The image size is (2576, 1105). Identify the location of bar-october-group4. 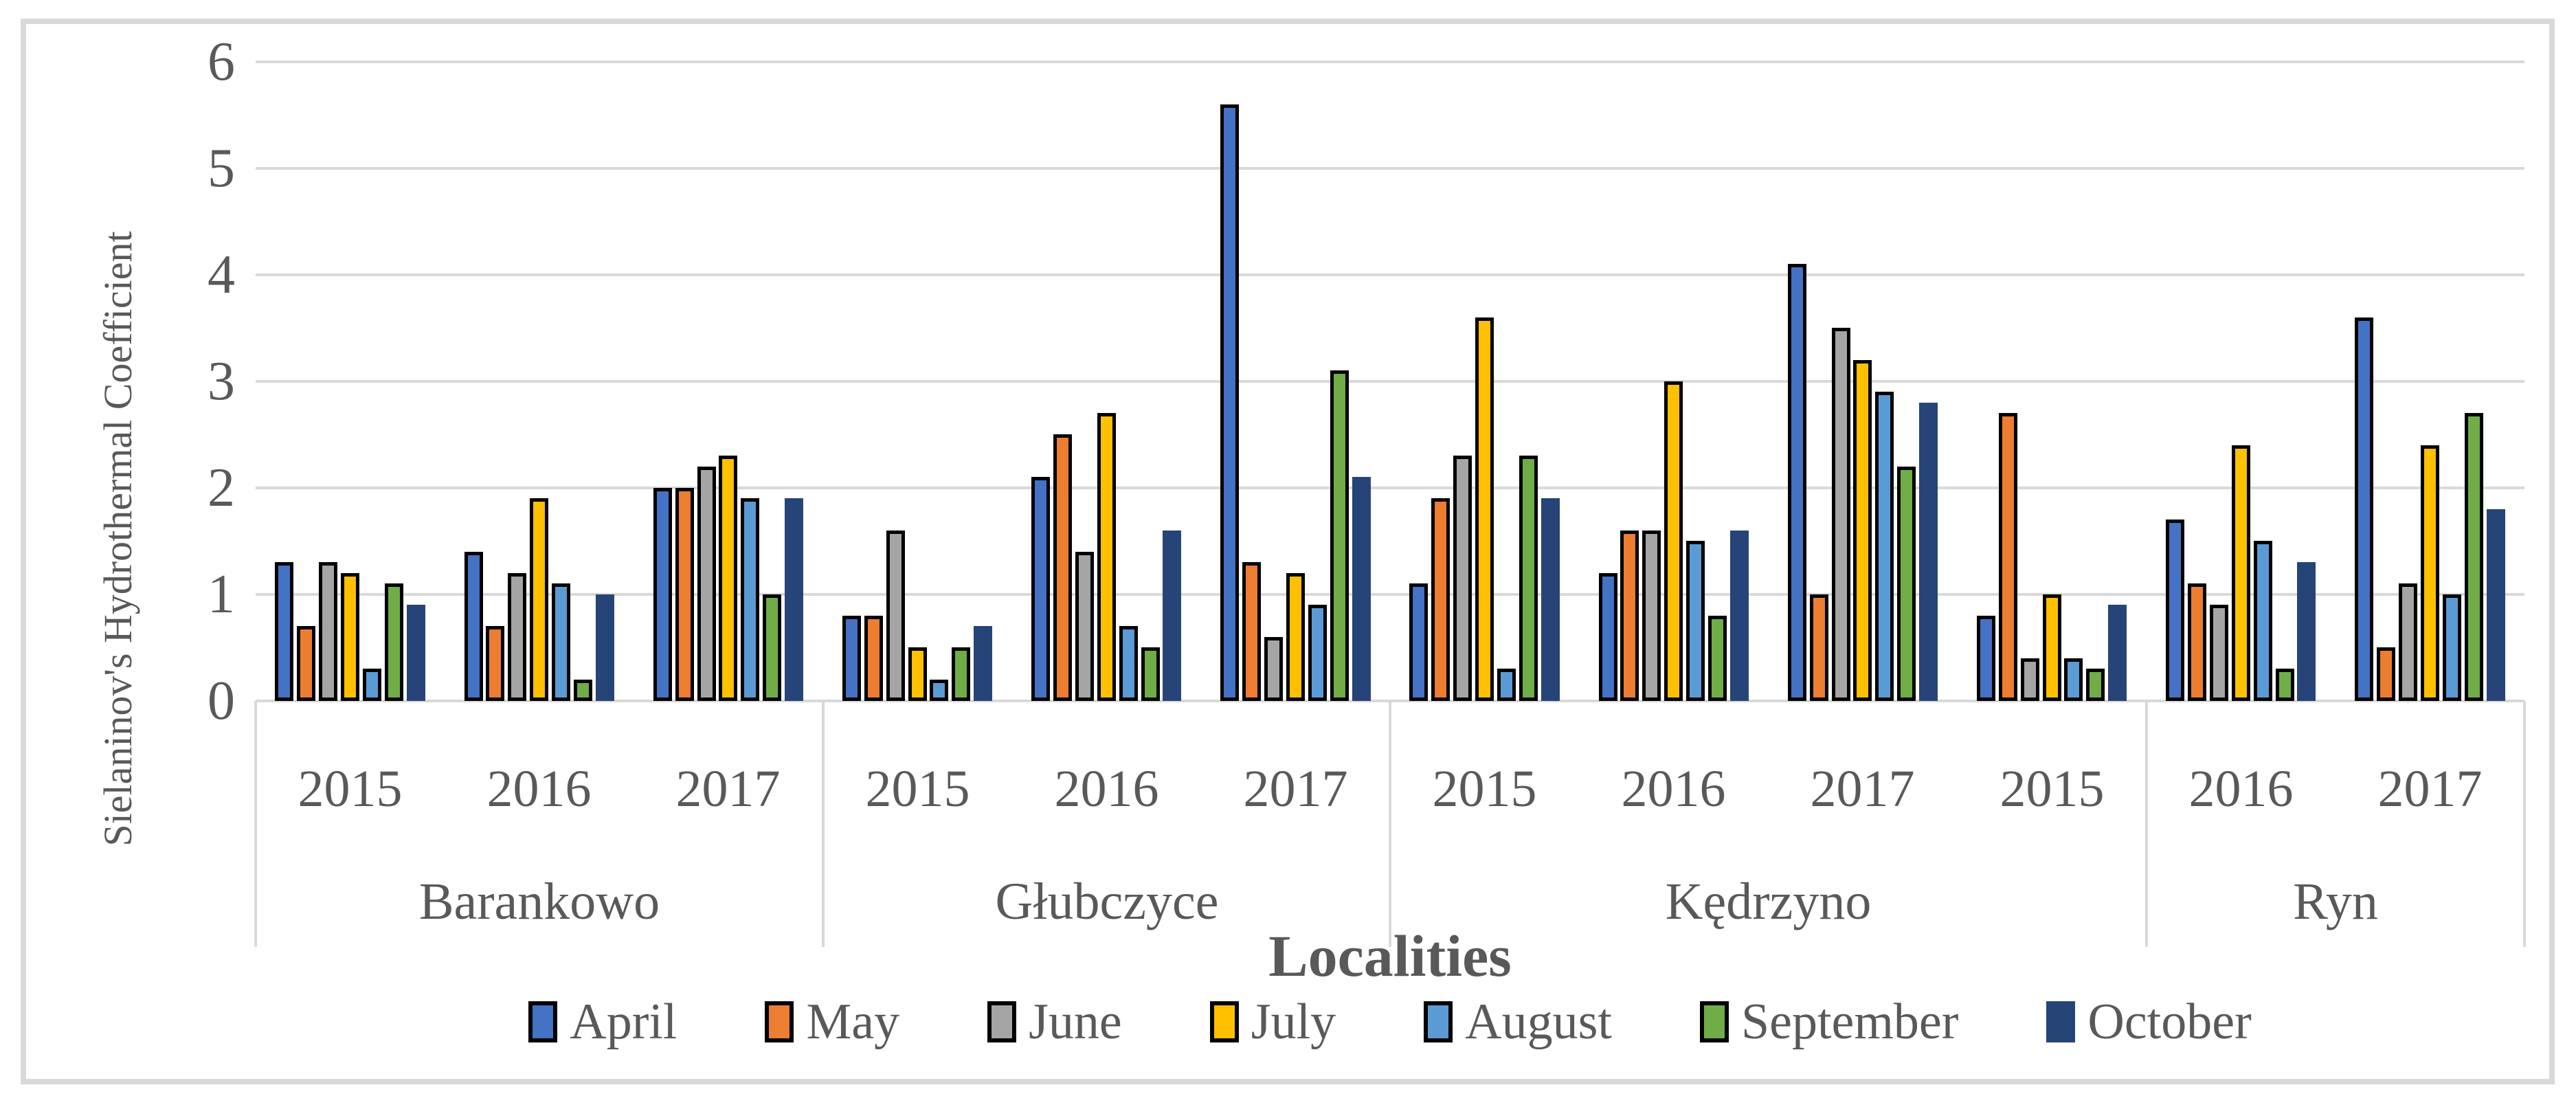
(983, 663).